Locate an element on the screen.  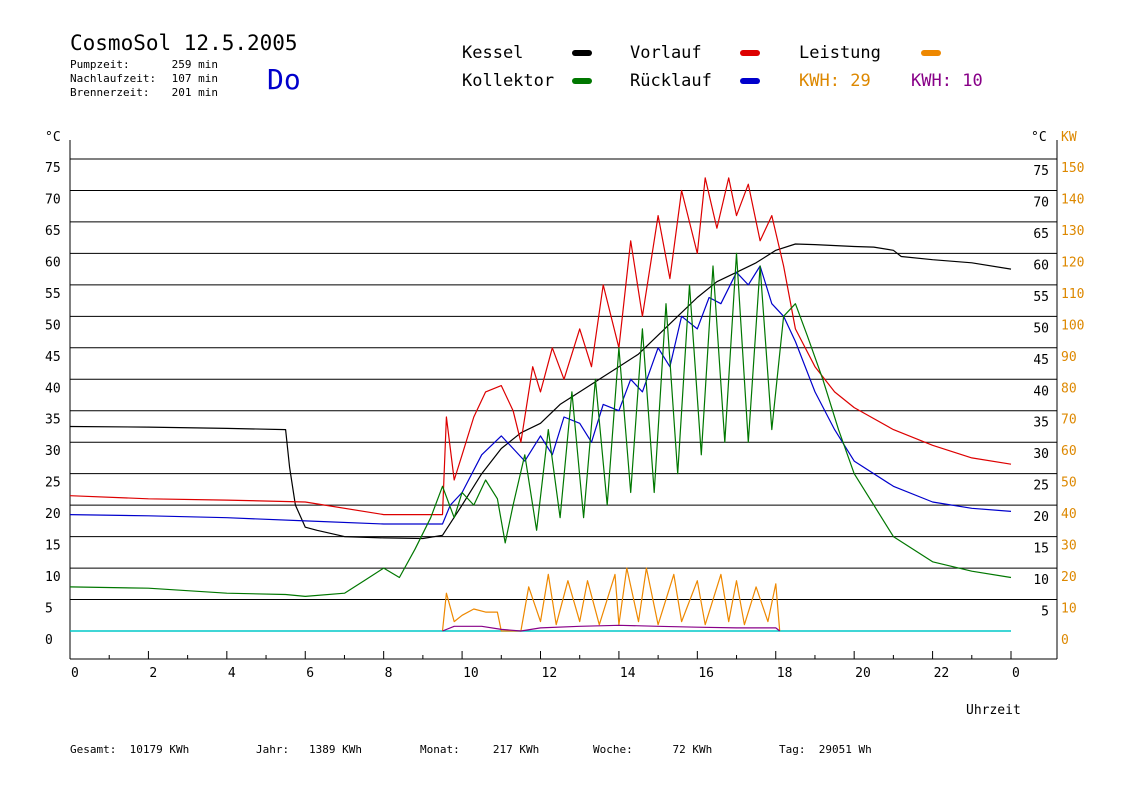
y-tick-label-right: 5 is located at coordinates (1045, 612).